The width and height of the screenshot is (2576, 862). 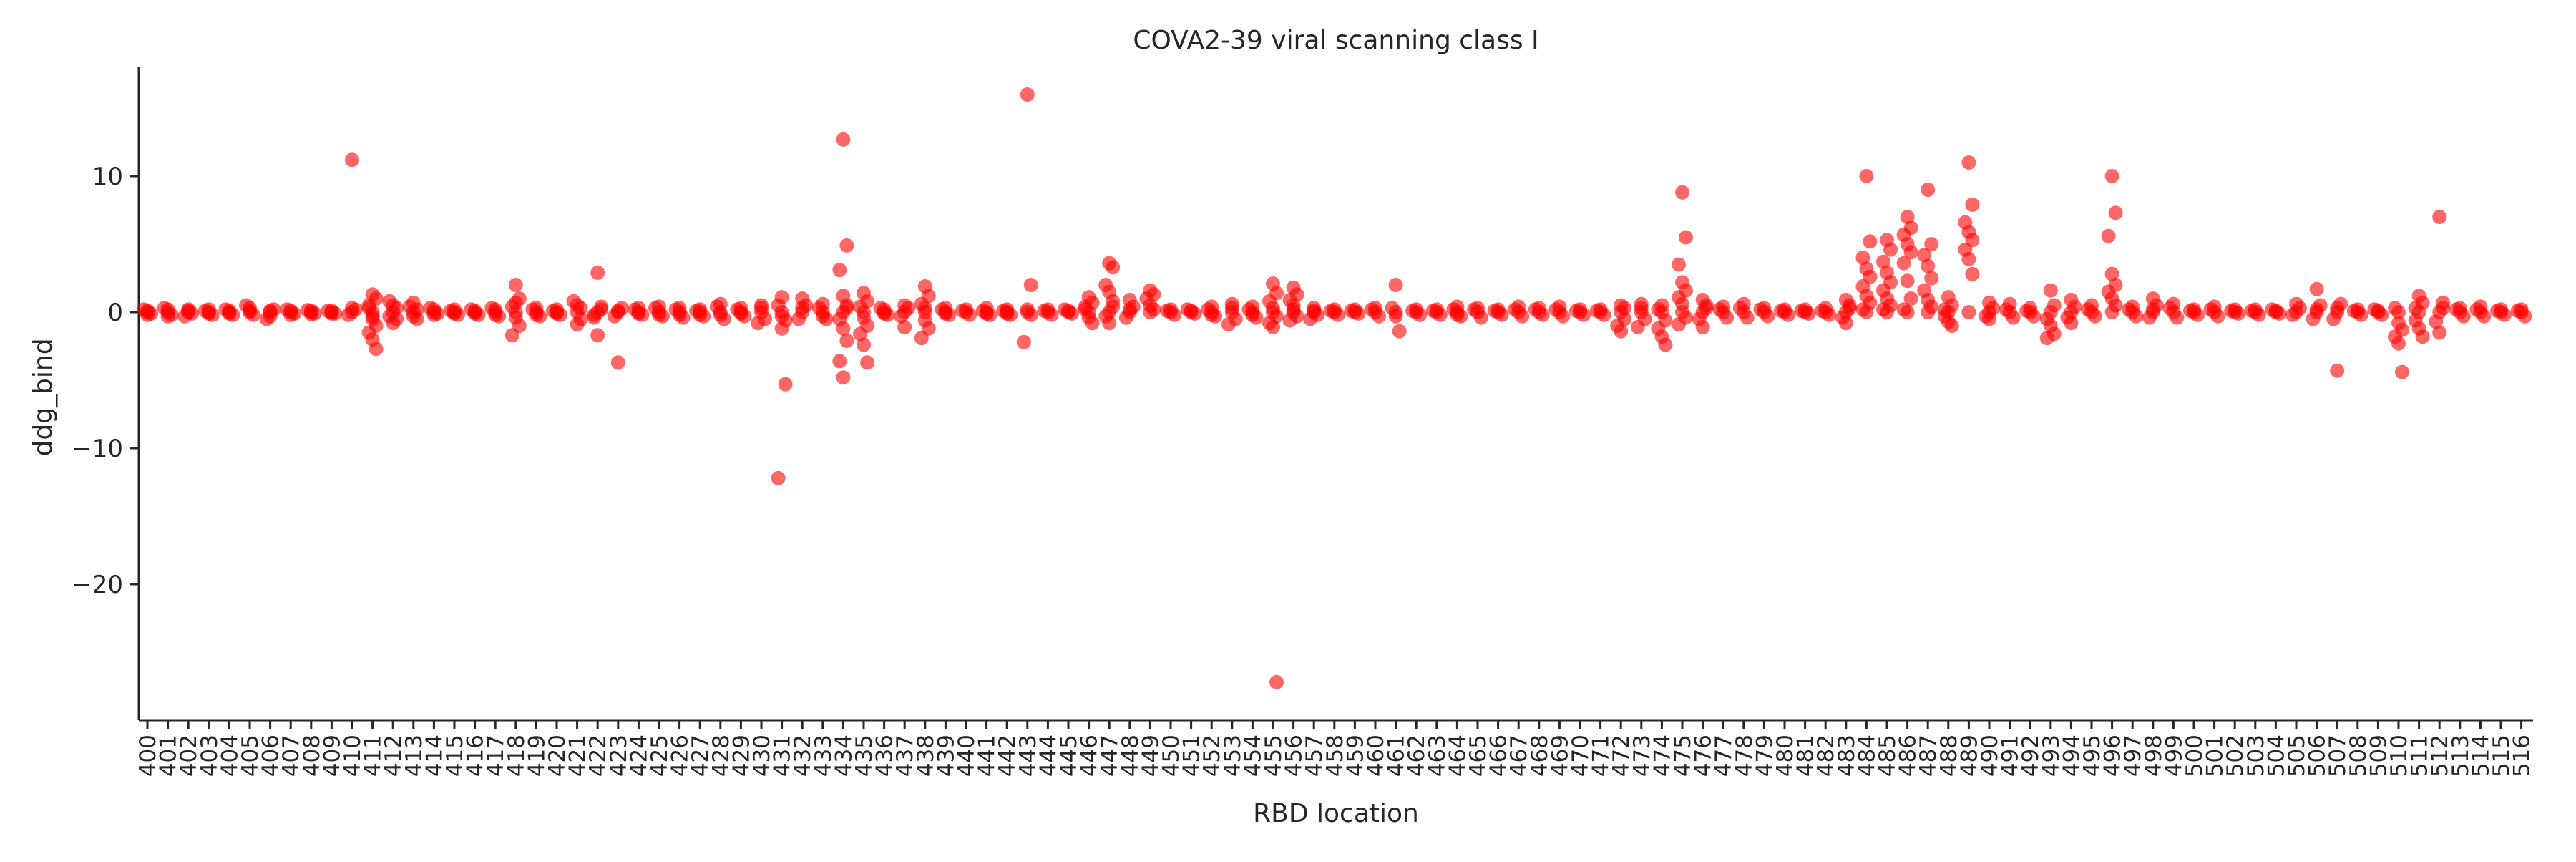 What do you see at coordinates (1683, 756) in the screenshot?
I see `x-tick-label: 475` at bounding box center [1683, 756].